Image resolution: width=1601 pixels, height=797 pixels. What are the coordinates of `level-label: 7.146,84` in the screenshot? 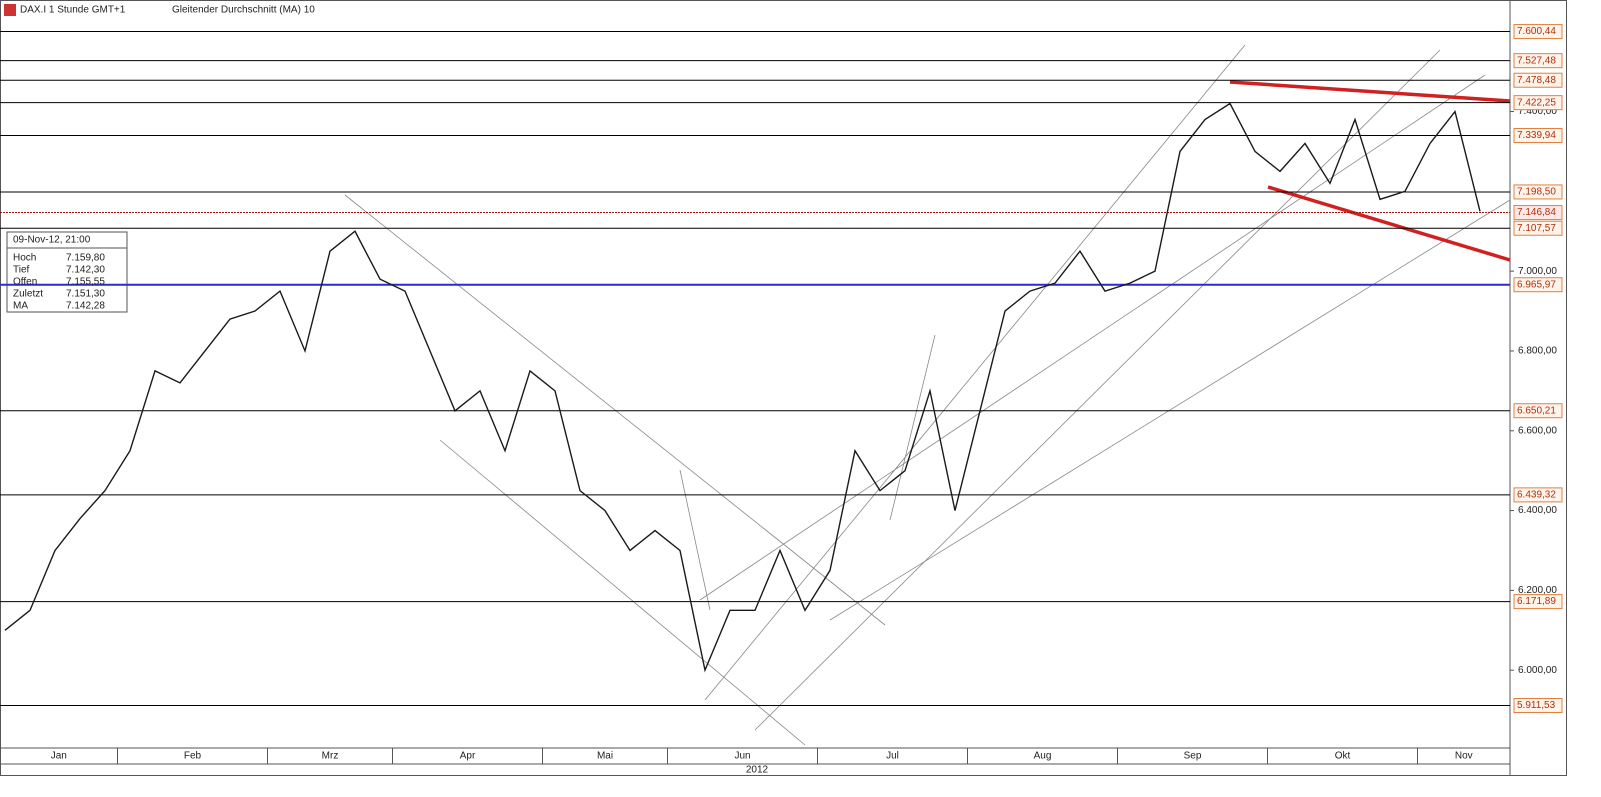 It's located at (1536, 212).